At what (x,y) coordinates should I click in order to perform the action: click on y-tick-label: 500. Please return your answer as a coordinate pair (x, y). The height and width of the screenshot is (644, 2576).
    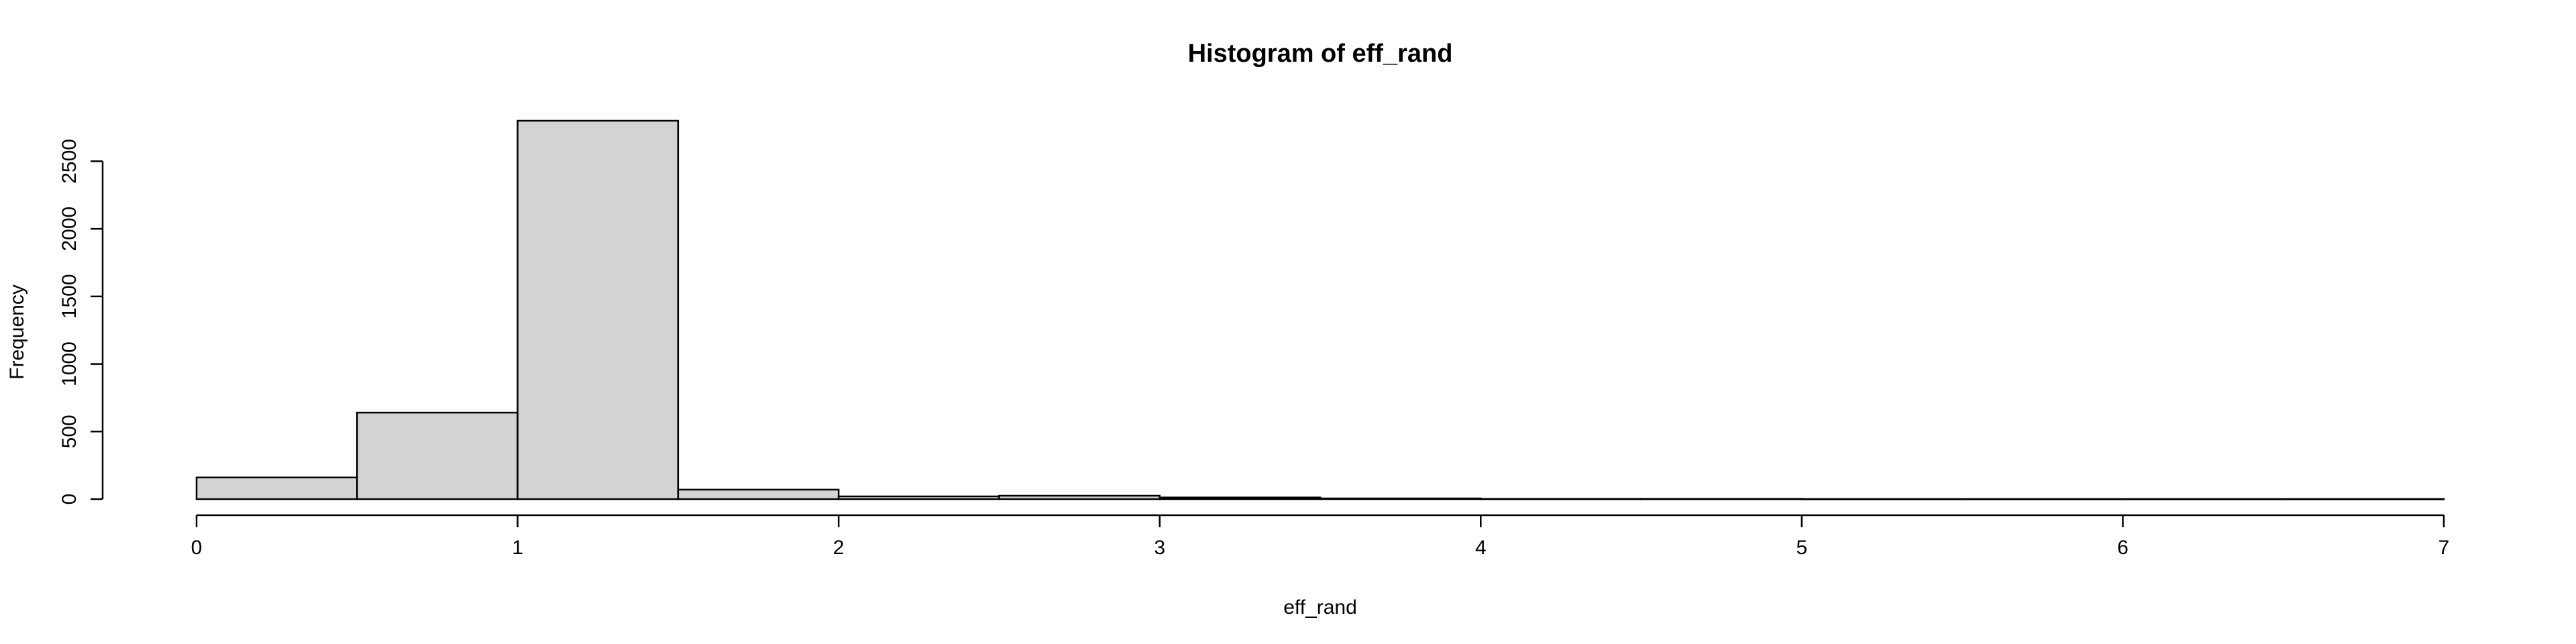
    Looking at the image, I should click on (69, 431).